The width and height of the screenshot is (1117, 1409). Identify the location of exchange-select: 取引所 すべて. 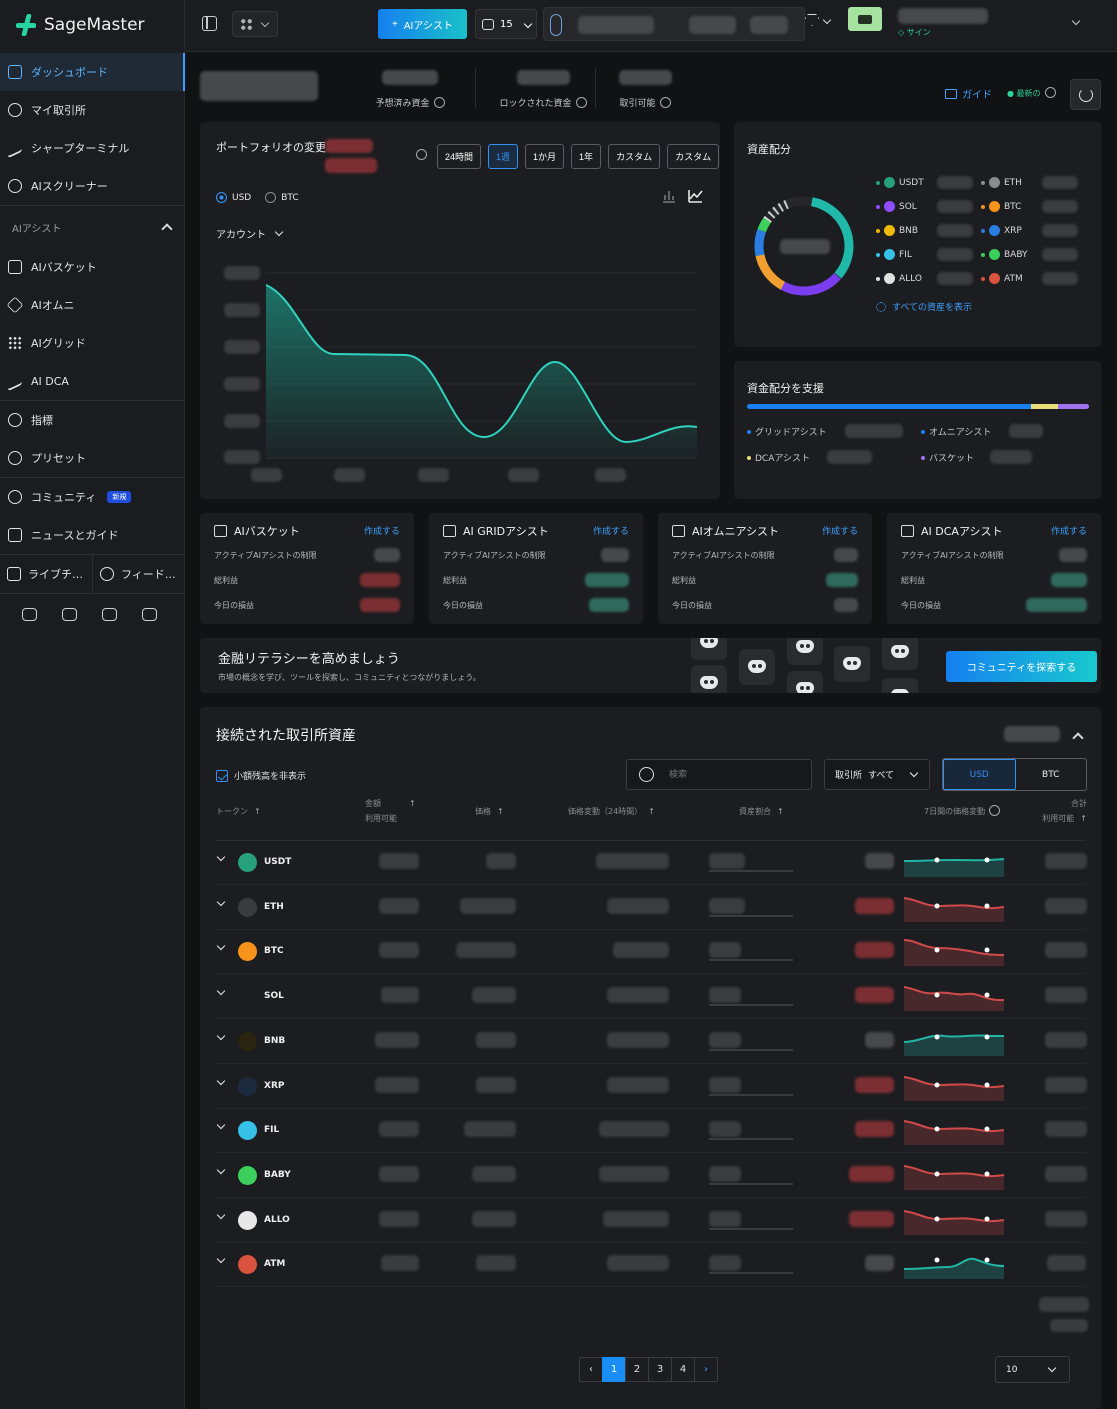
(877, 774).